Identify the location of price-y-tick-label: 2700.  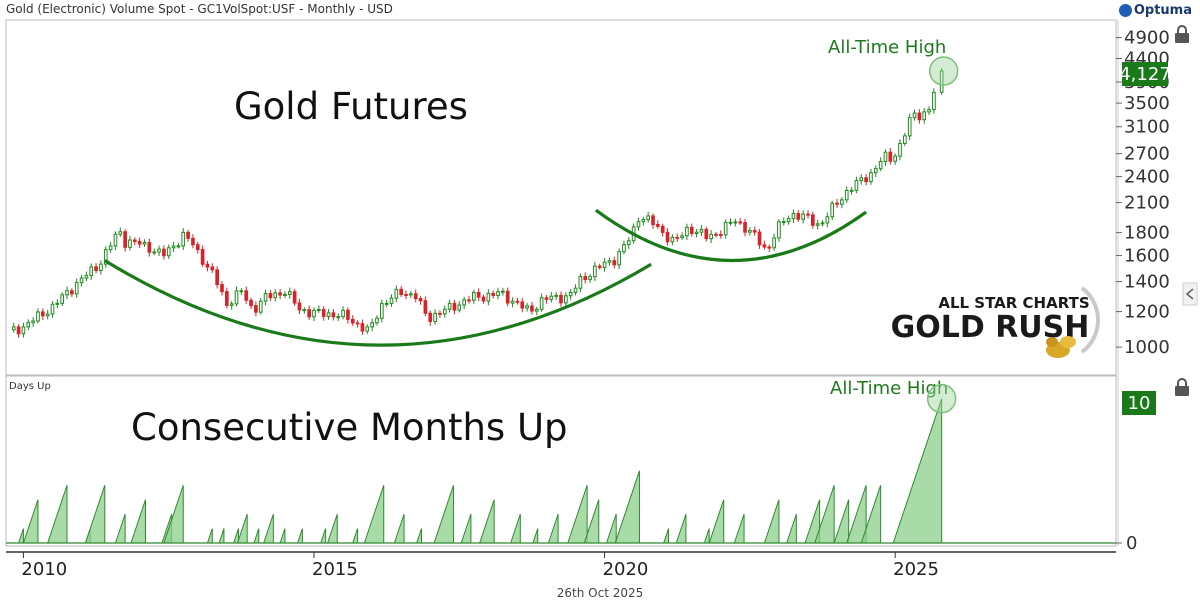
(1147, 154).